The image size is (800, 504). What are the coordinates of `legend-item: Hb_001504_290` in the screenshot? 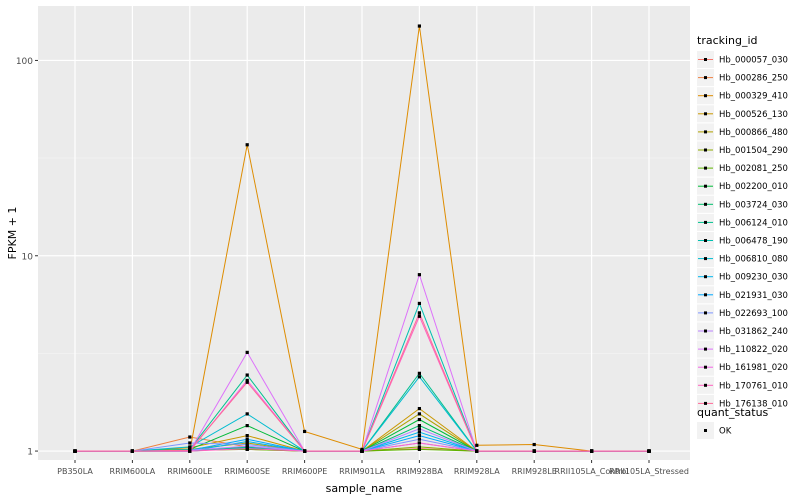 It's located at (742, 150).